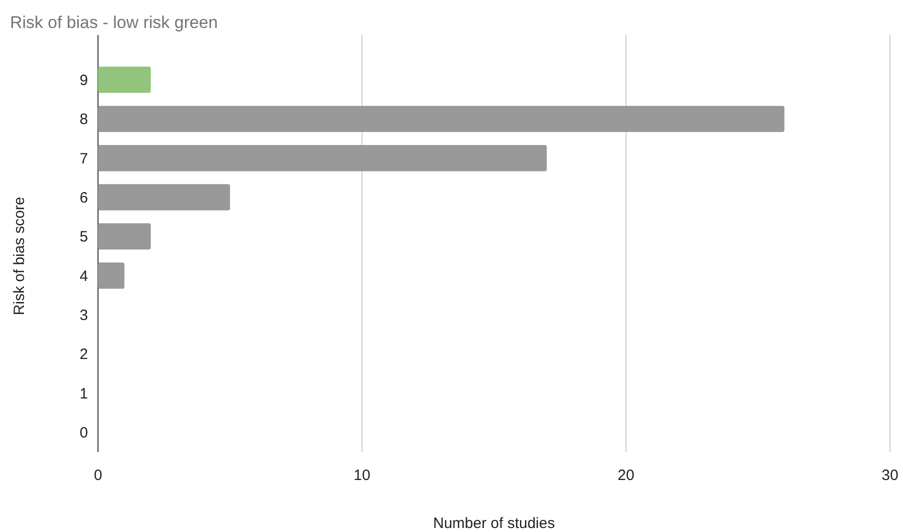  Describe the element at coordinates (84, 355) in the screenshot. I see `y-tick-label: 2` at that location.